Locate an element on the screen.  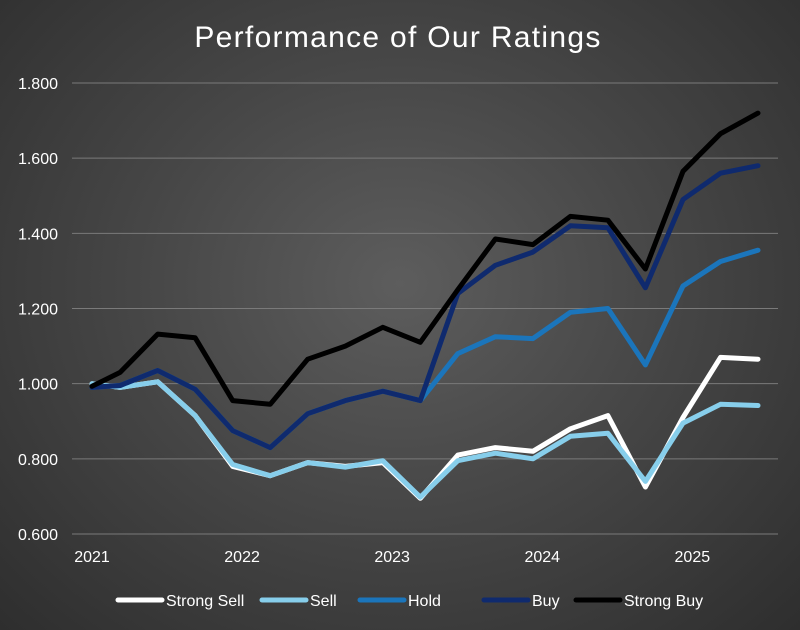
y-tick-label: 1.800 is located at coordinates (38, 84).